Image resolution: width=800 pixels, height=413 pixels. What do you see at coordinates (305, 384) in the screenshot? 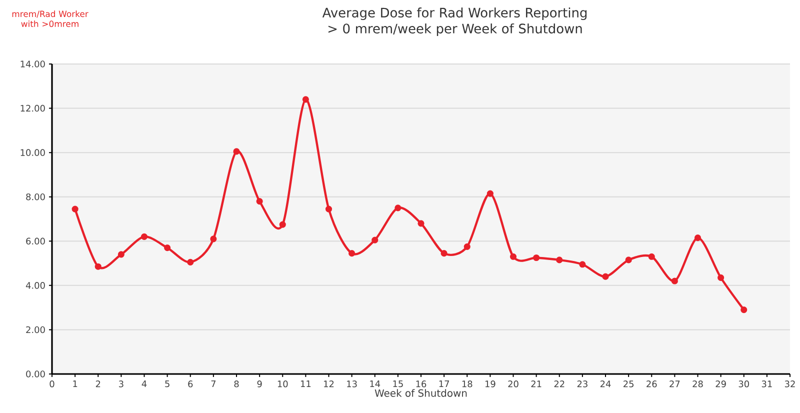
I see `x-tick-label: 11` at bounding box center [305, 384].